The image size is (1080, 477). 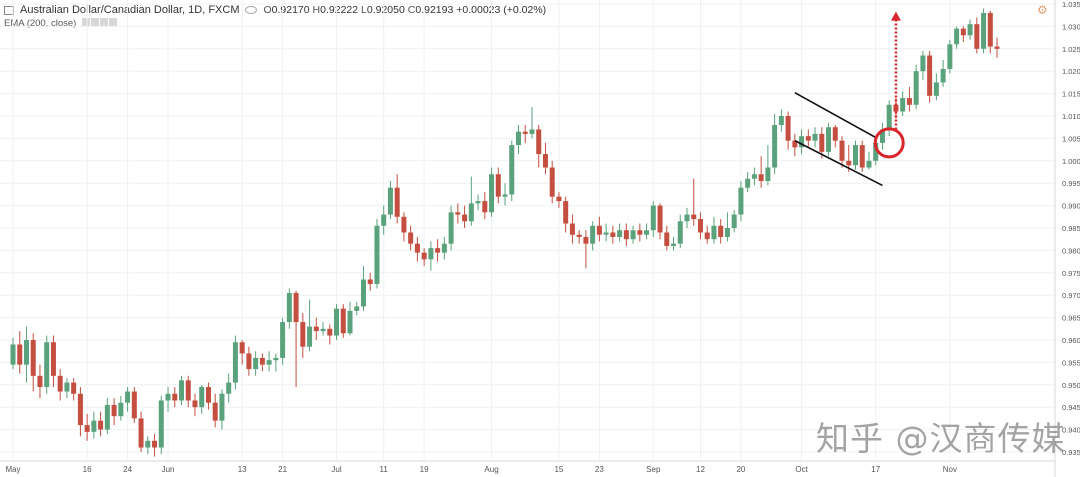 What do you see at coordinates (434, 10) in the screenshot?
I see `close-value: 0.92193` at bounding box center [434, 10].